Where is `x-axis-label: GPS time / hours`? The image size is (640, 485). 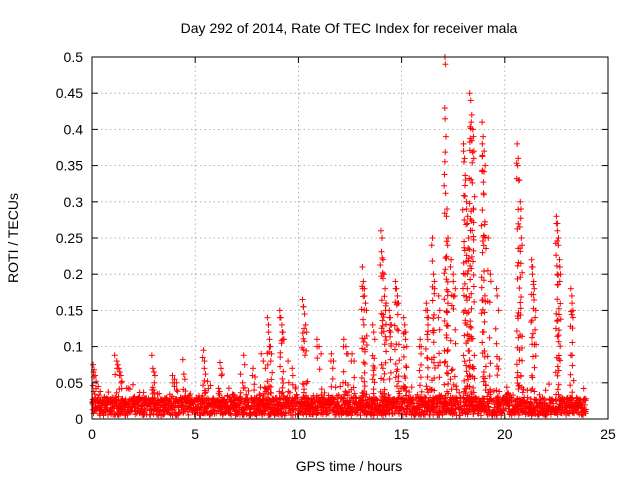
x-axis-label: GPS time / hours is located at coordinates (349, 466).